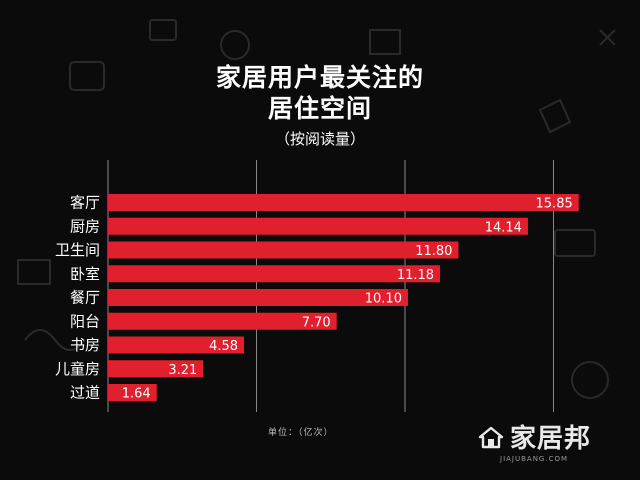 This screenshot has width=640, height=480. Describe the element at coordinates (223, 346) in the screenshot. I see `value-label: 4.58` at that location.